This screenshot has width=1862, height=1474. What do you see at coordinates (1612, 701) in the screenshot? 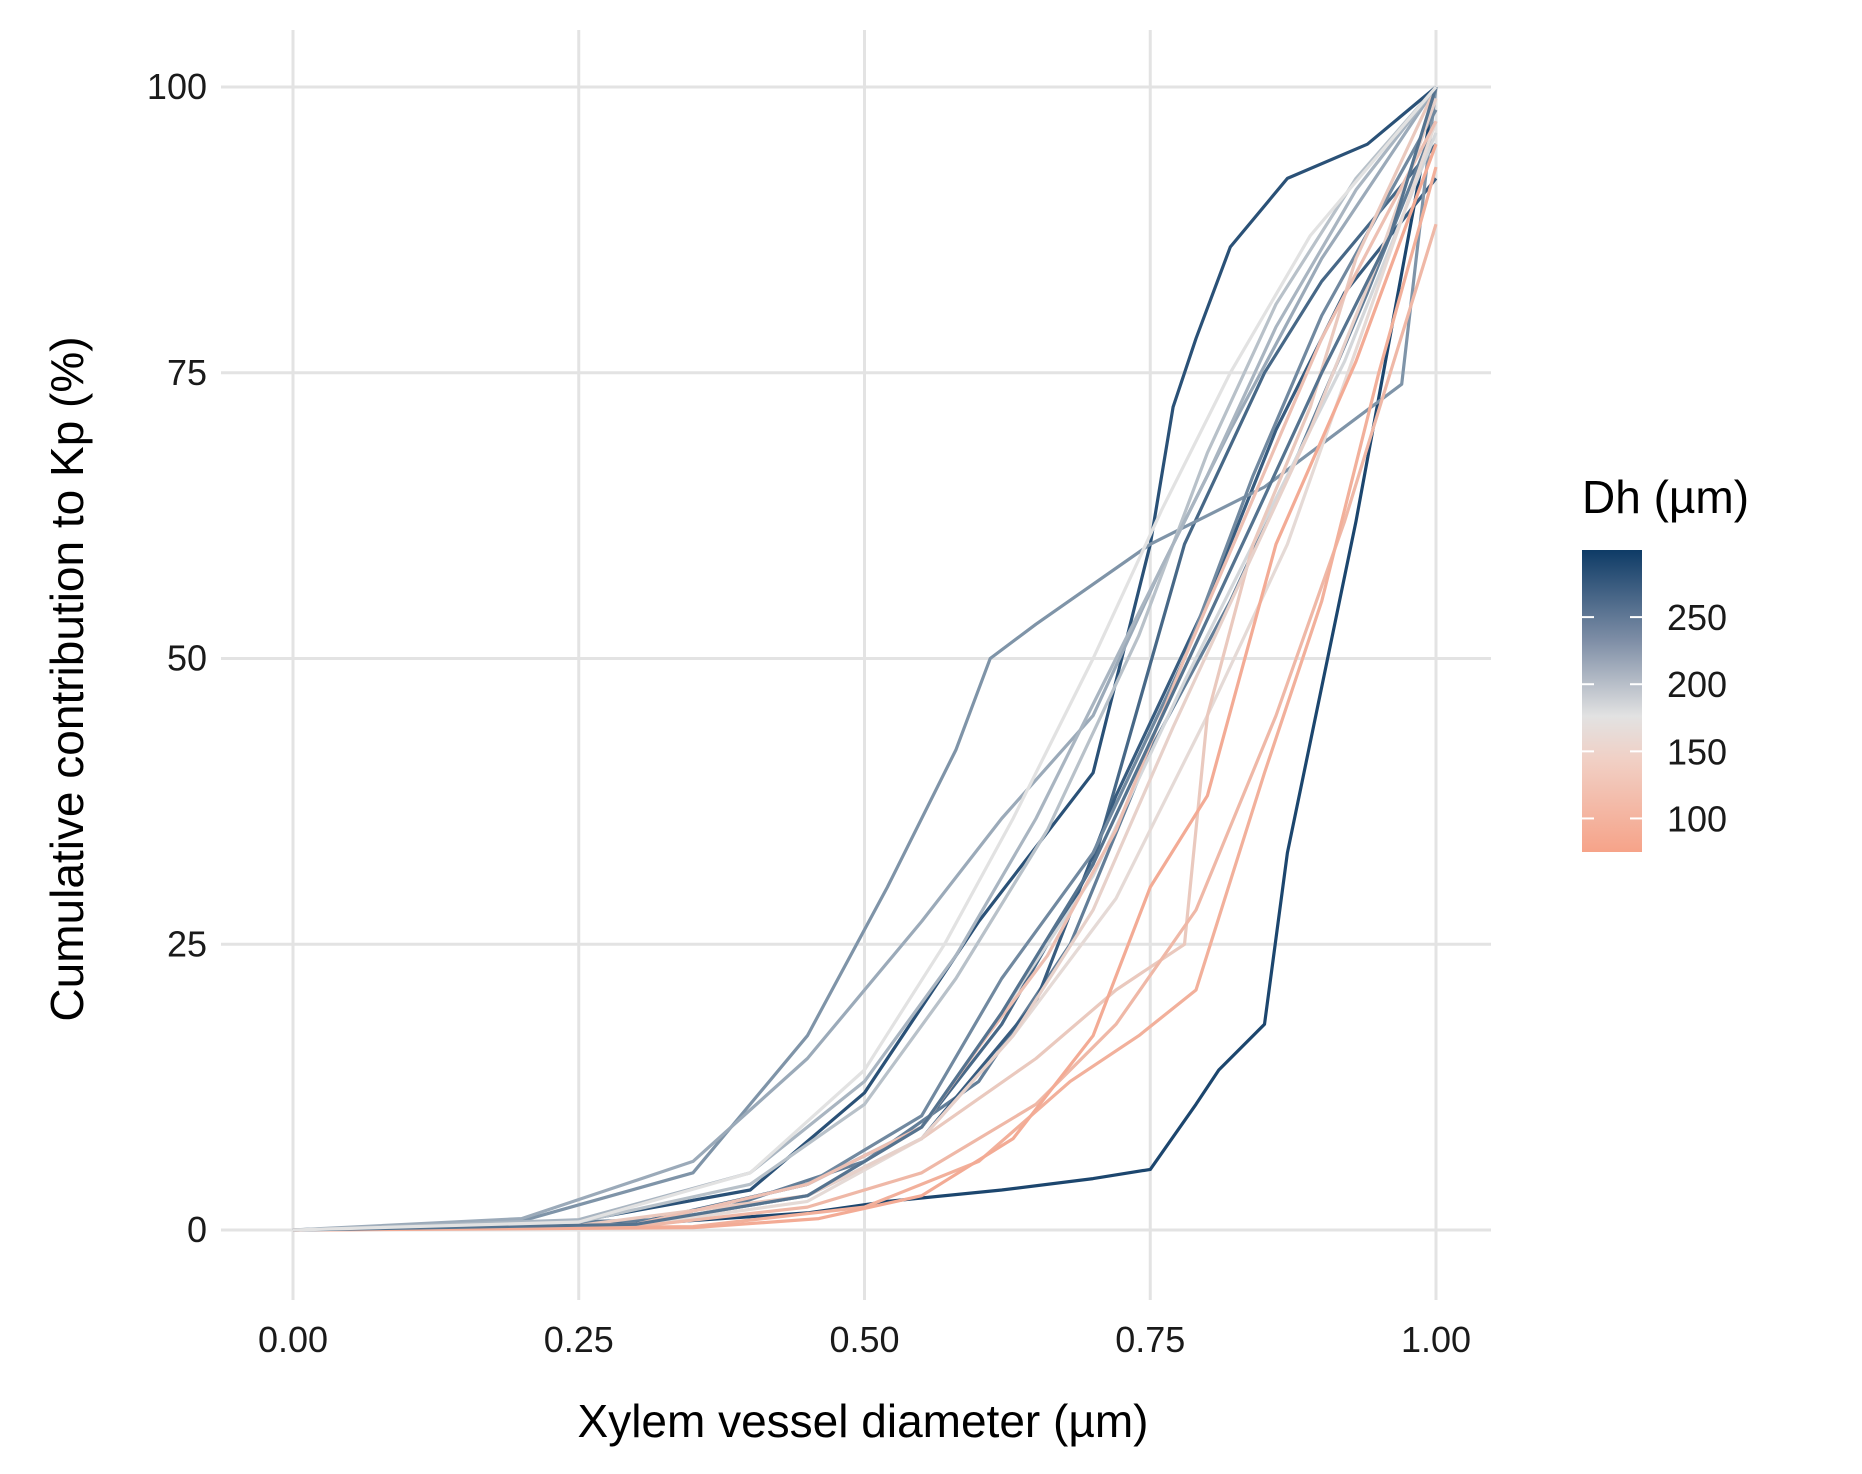
I see `colorbar` at bounding box center [1612, 701].